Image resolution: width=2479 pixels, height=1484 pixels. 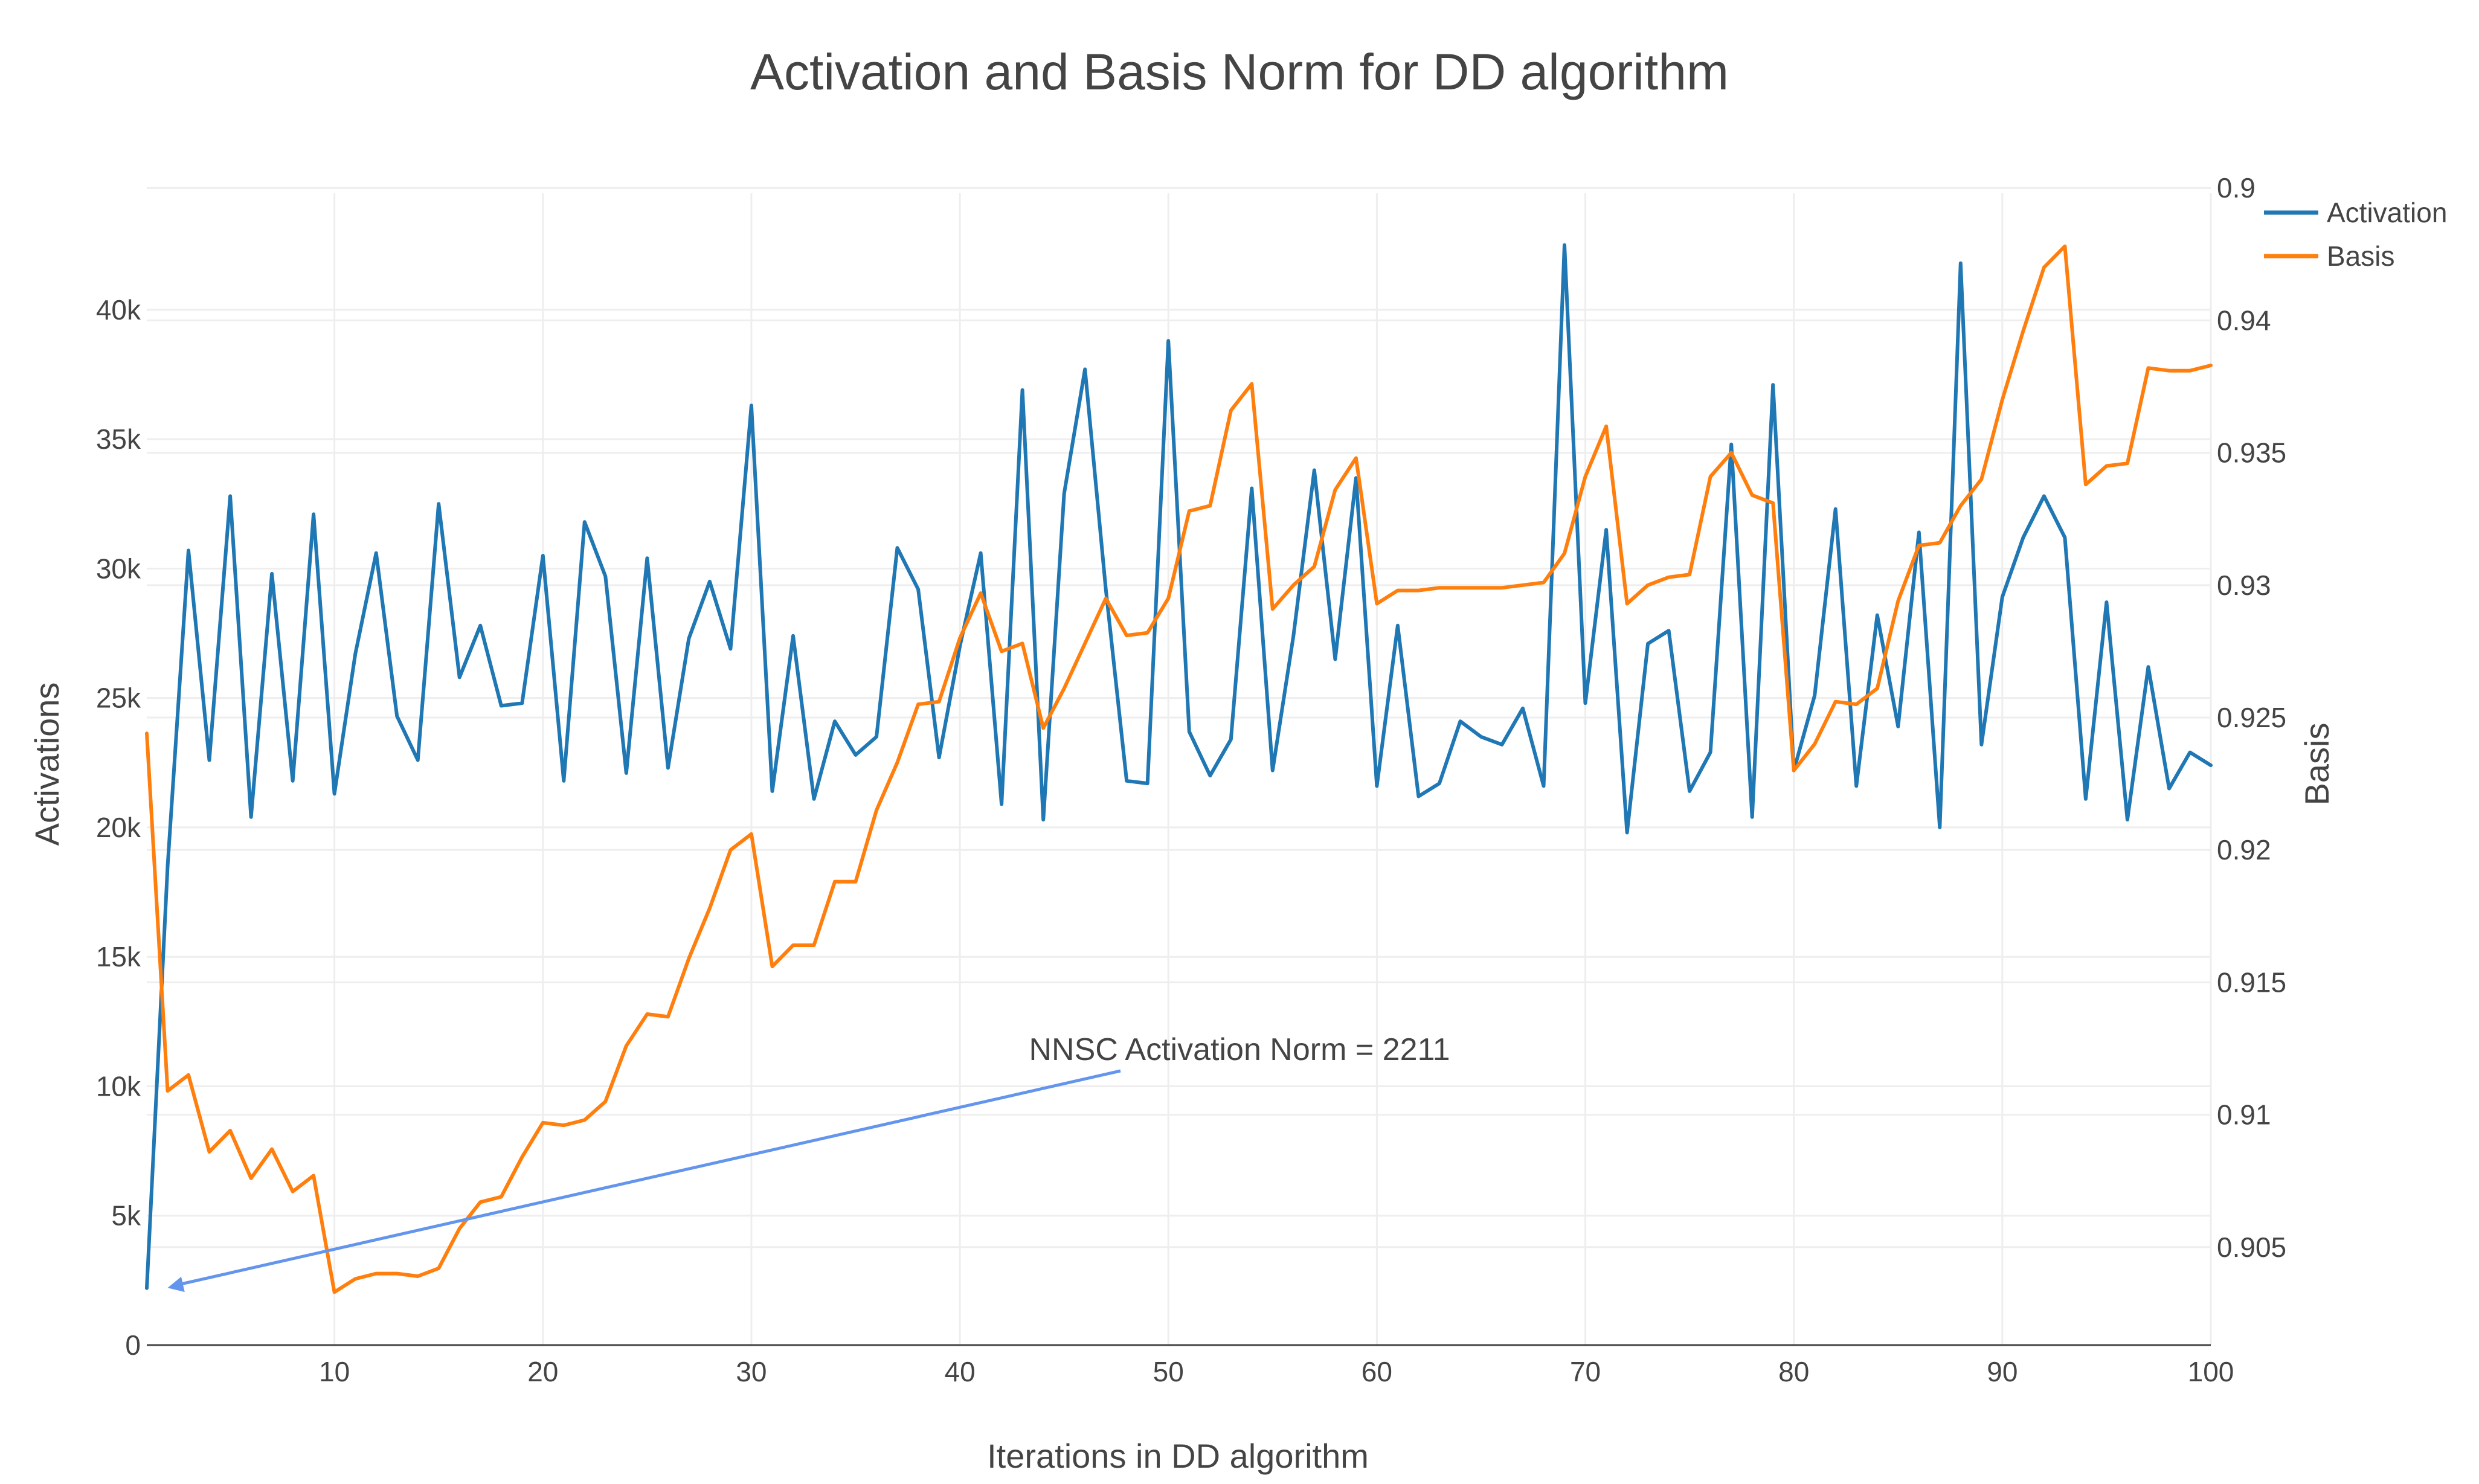 What do you see at coordinates (2251, 982) in the screenshot?
I see `y2-tick-label: 0.915` at bounding box center [2251, 982].